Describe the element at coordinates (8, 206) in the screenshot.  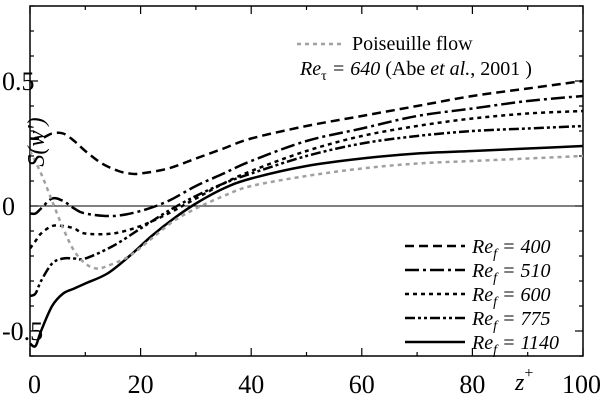
I see `y-tick-label: 0` at that location.